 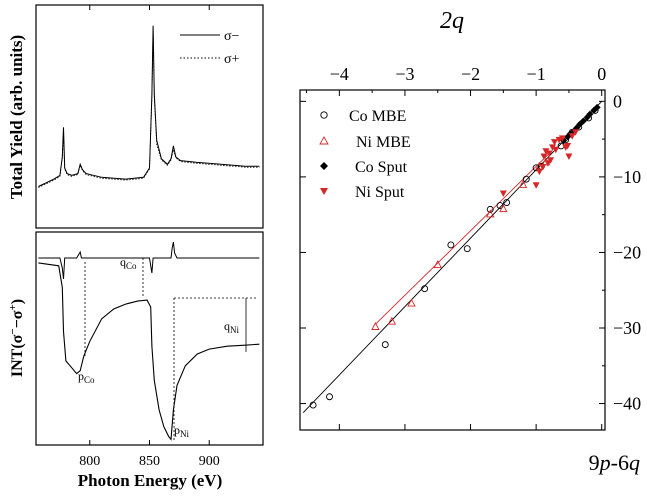 What do you see at coordinates (470, 74) in the screenshot?
I see `right-xtick-label: −2` at bounding box center [470, 74].